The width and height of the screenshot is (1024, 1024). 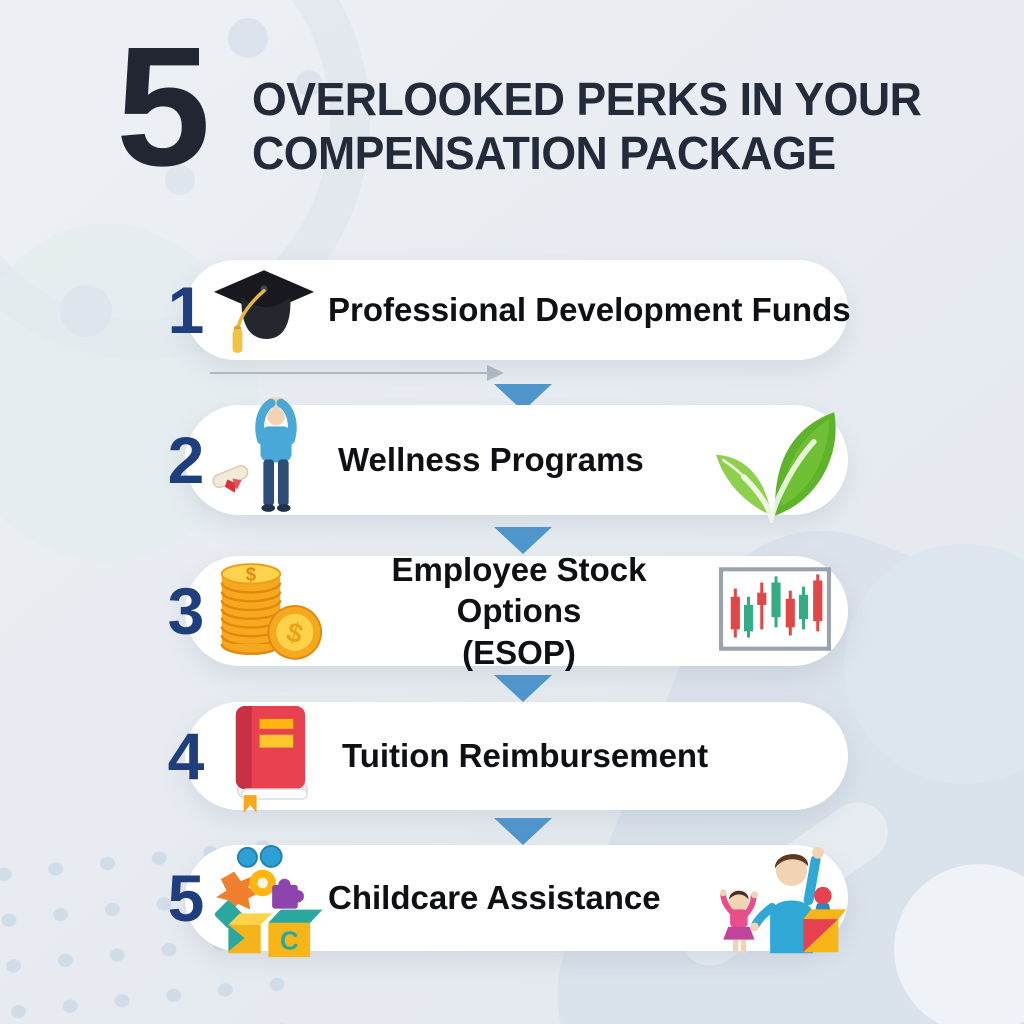 I want to click on perk-row-5: 5 C Childcare Assistance, so click(x=520, y=901).